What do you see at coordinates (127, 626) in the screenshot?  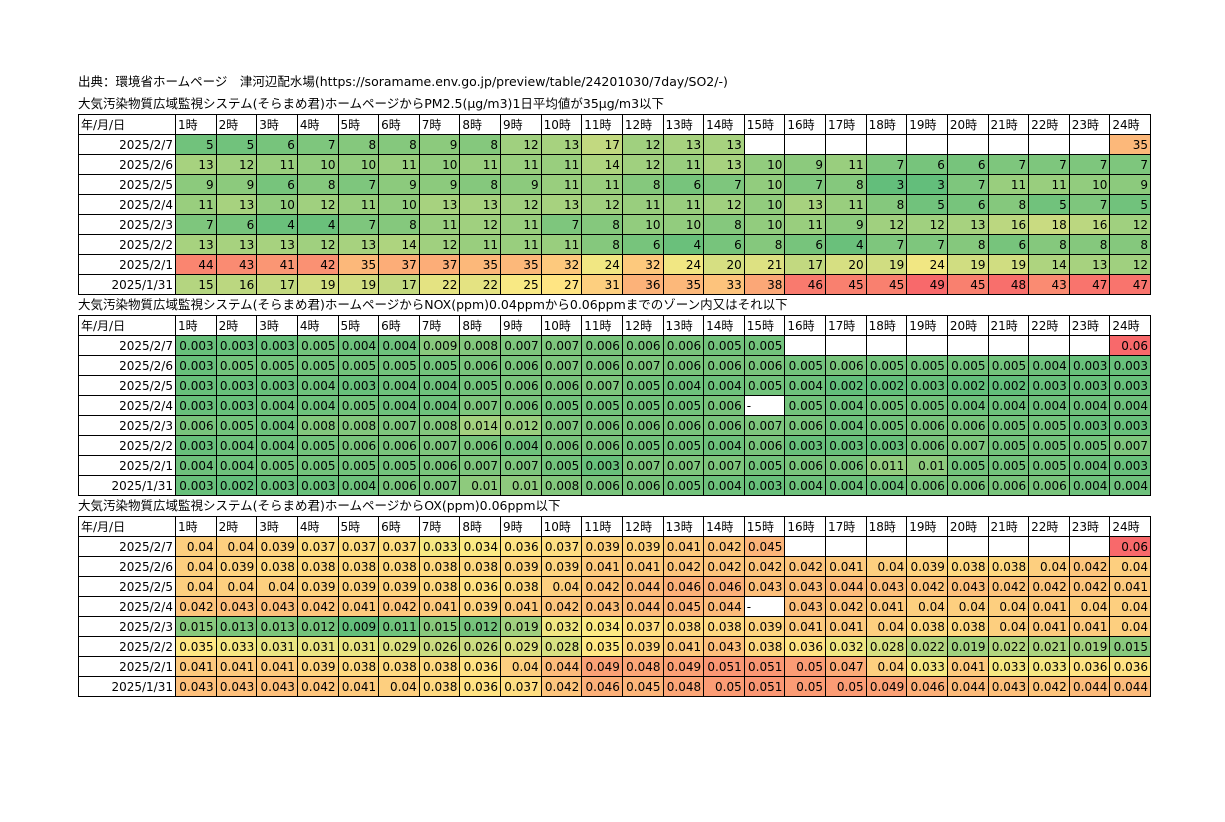 I see `date-cell: 2025/2/3` at bounding box center [127, 626].